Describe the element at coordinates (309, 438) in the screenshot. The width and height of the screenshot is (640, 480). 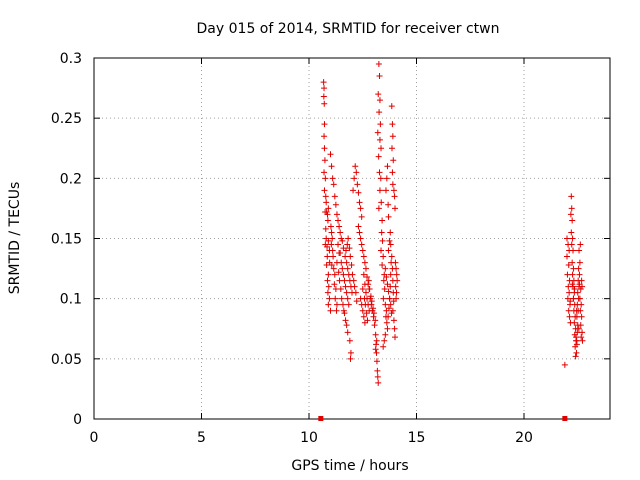
I see `x-tick-label: 10` at that location.